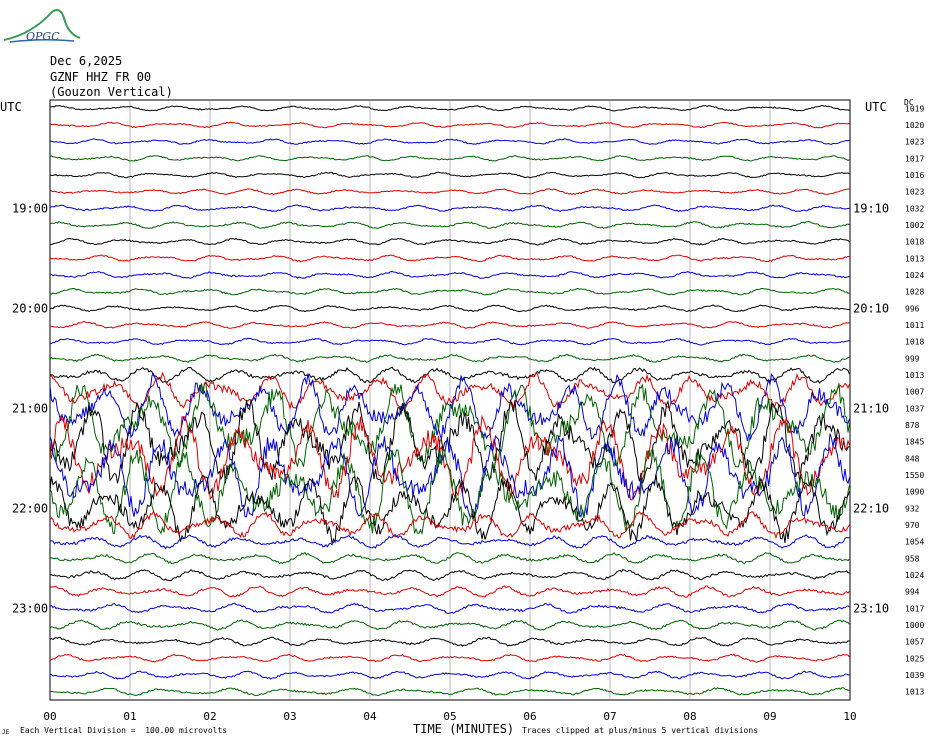  I want to click on logo-mountain-icon, so click(42, 26).